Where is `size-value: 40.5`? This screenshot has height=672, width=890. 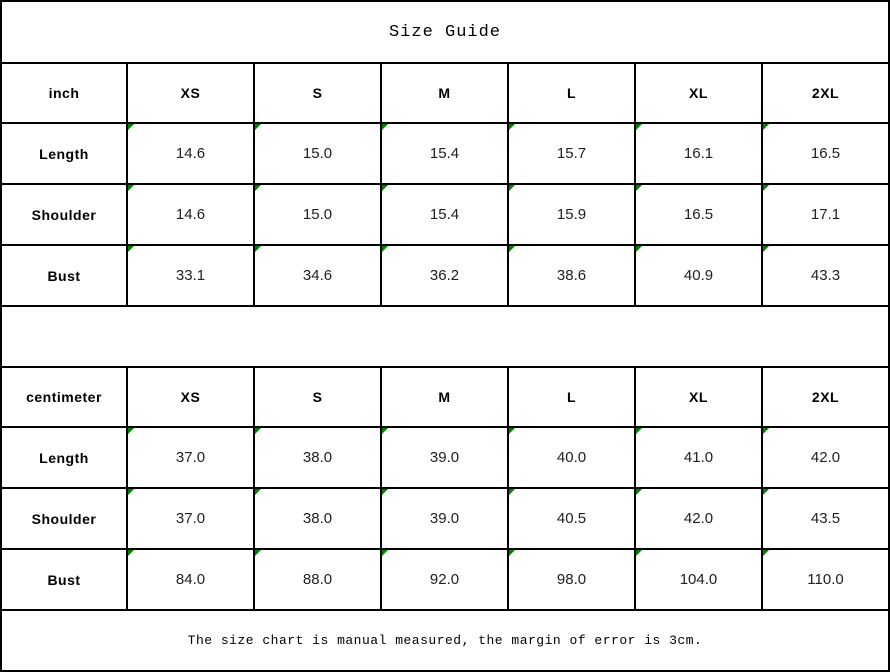
size-value: 40.5 is located at coordinates (571, 518).